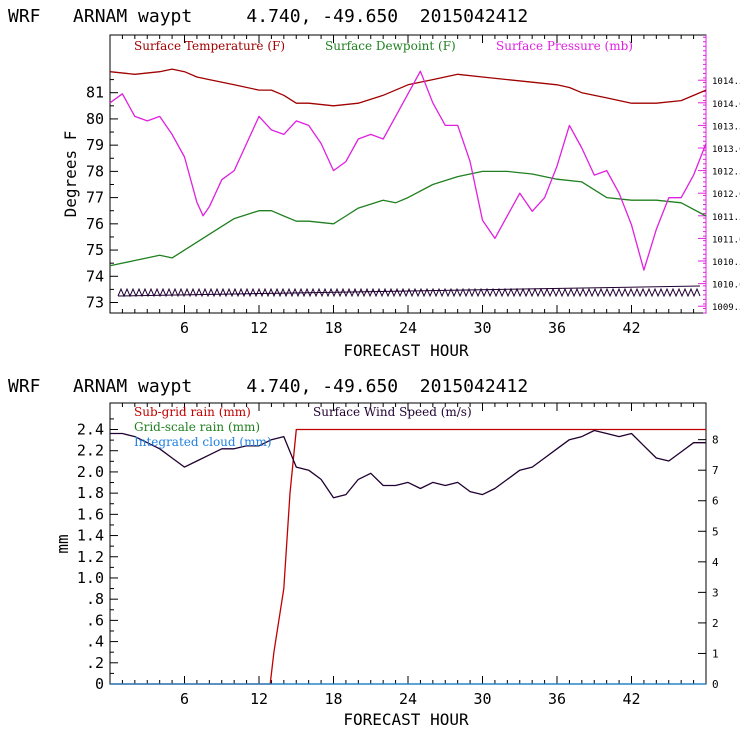  What do you see at coordinates (90, 536) in the screenshot?
I see `y-tick-label: 1.4` at bounding box center [90, 536].